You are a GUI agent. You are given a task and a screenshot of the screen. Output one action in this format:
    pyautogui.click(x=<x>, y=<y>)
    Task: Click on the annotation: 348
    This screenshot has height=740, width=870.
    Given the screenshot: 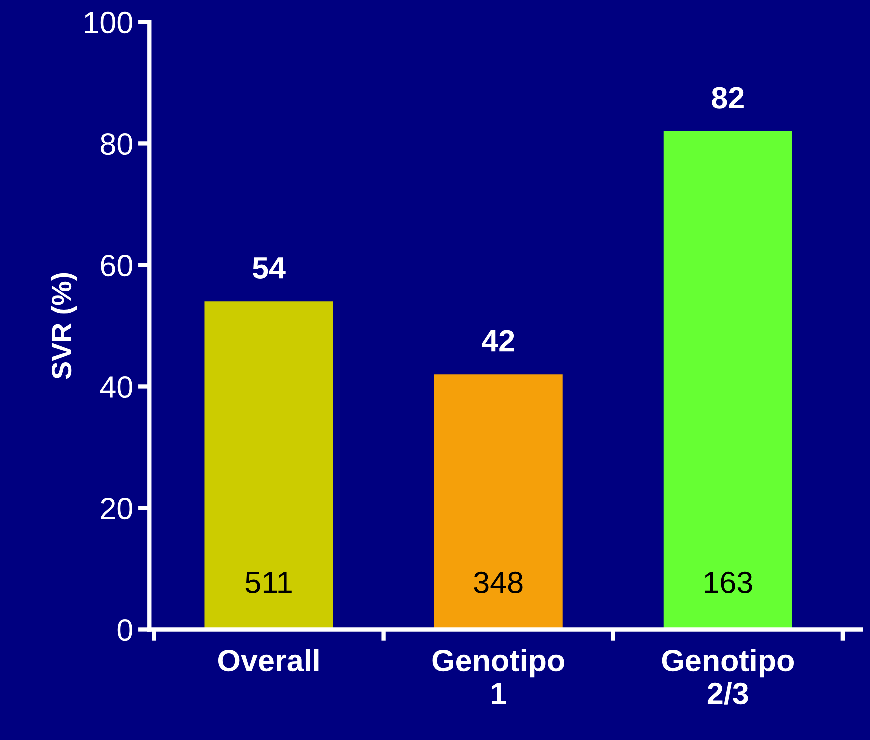 What is the action you would take?
    pyautogui.click(x=498, y=583)
    